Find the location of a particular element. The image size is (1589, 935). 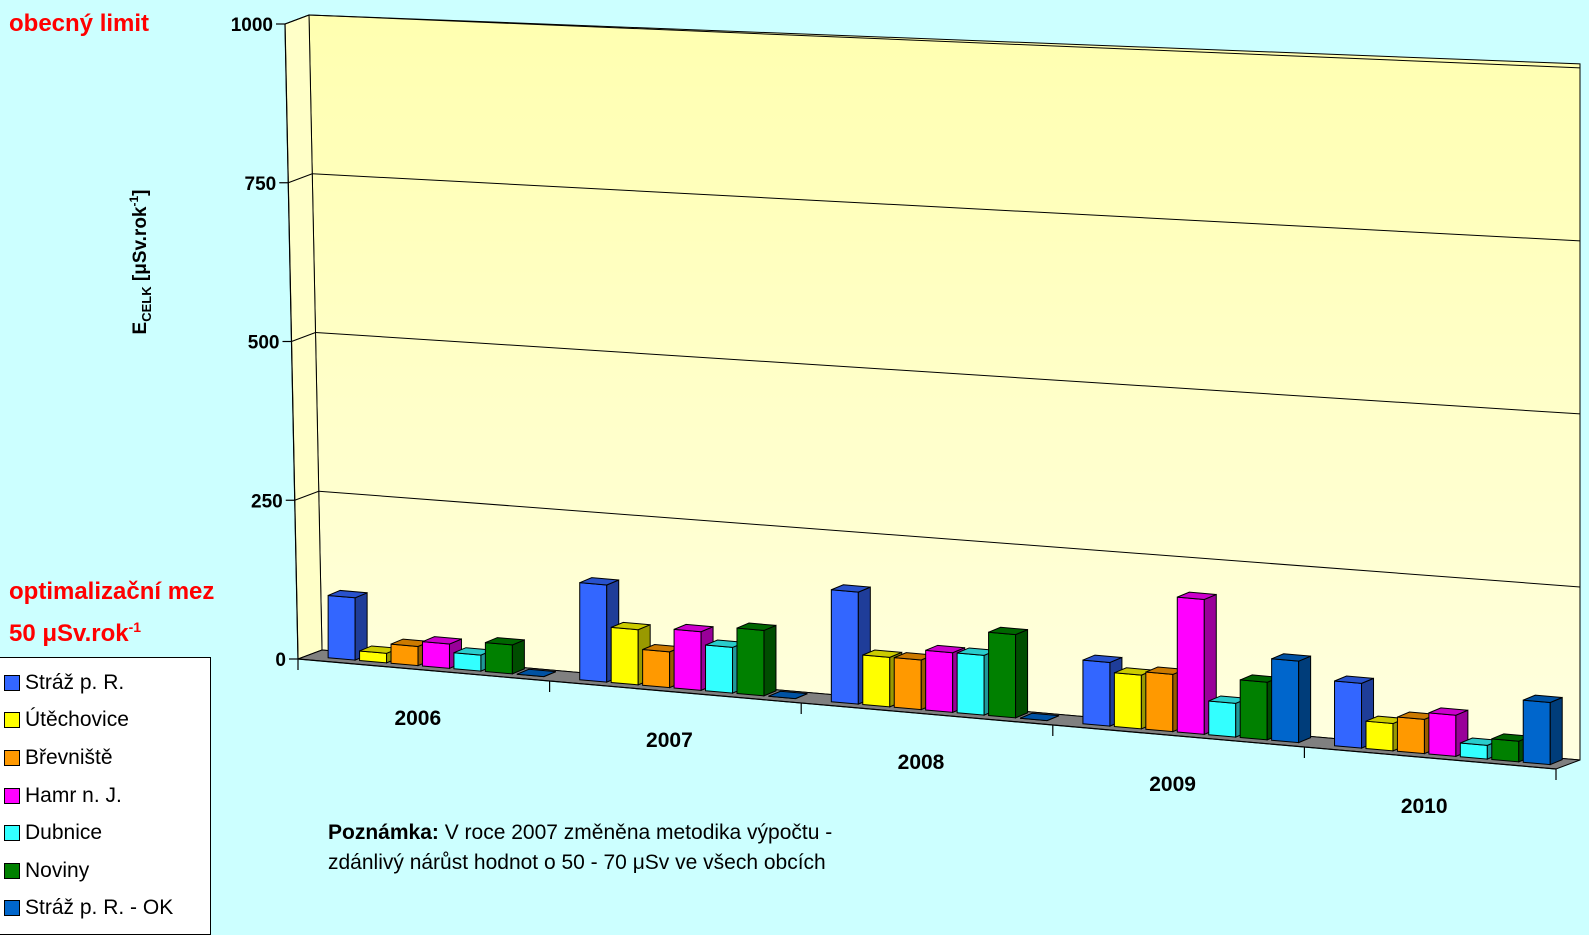

legend-label-6: Stráž p. R. - OK is located at coordinates (99, 908).